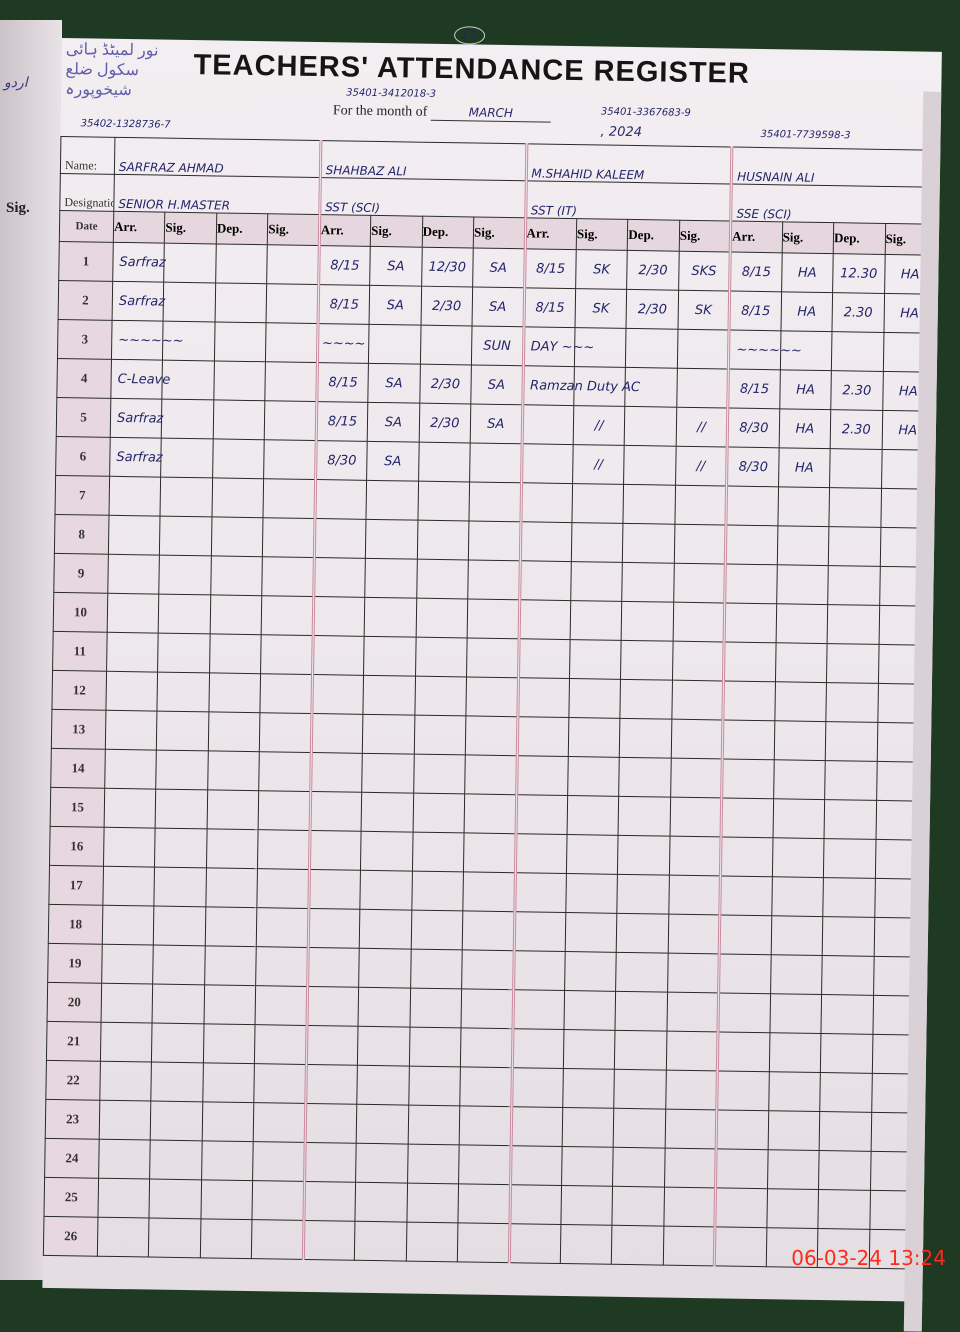 The height and width of the screenshot is (1332, 960). I want to click on teacher-2-designation: SST (SCI), so click(422, 197).